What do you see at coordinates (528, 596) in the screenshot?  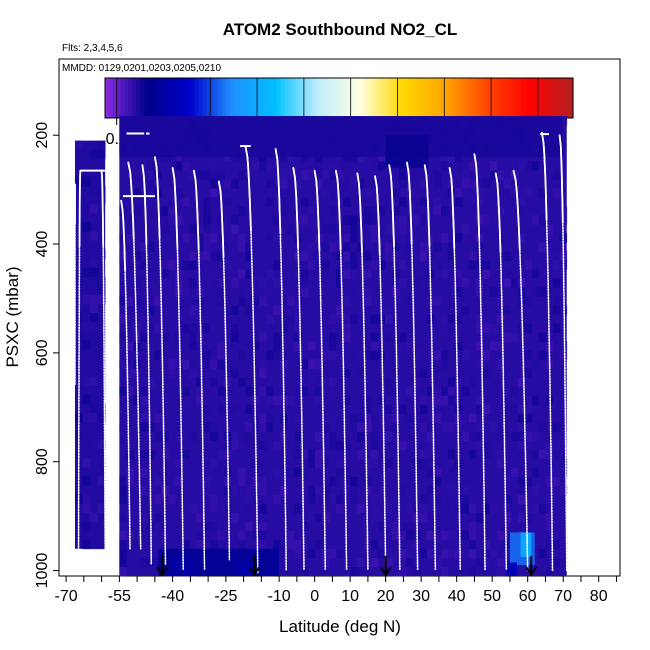 I see `x-tick-label: 60` at bounding box center [528, 596].